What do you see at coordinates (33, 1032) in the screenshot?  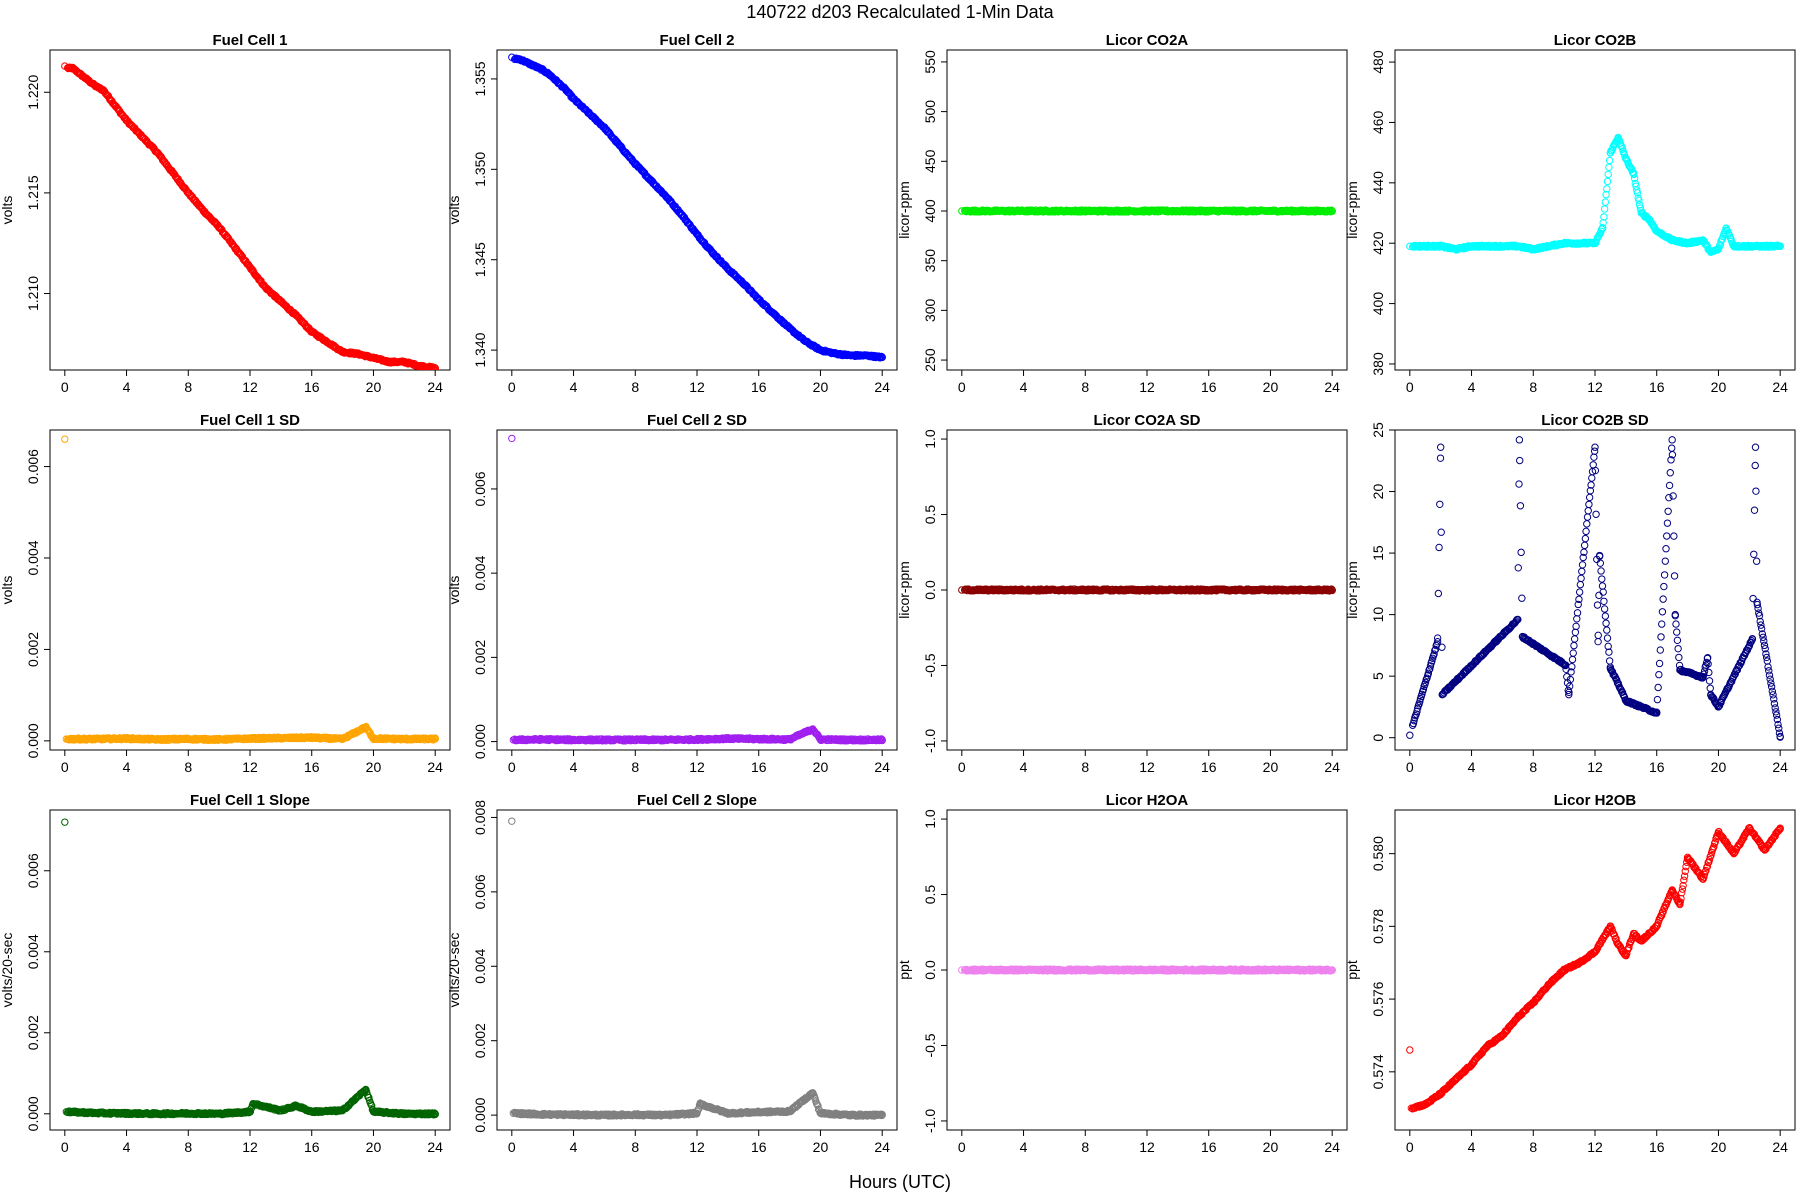 I see `y-tick-label: 0.002` at bounding box center [33, 1032].